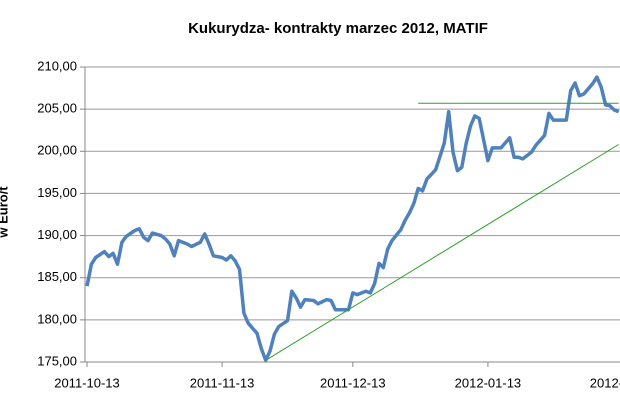 This screenshot has width=620, height=413. What do you see at coordinates (57, 108) in the screenshot?
I see `y-tick-label: 205,00` at bounding box center [57, 108].